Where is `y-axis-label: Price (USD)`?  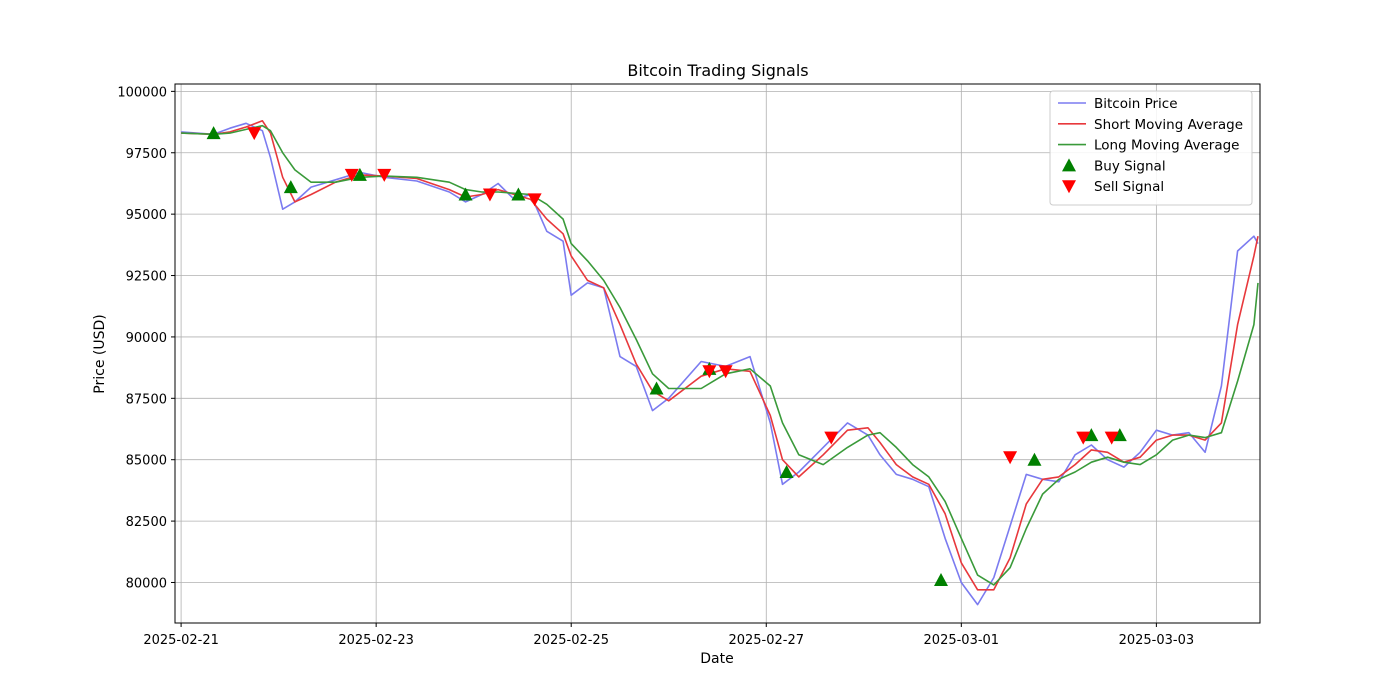 y-axis-label: Price (USD) is located at coordinates (100, 353).